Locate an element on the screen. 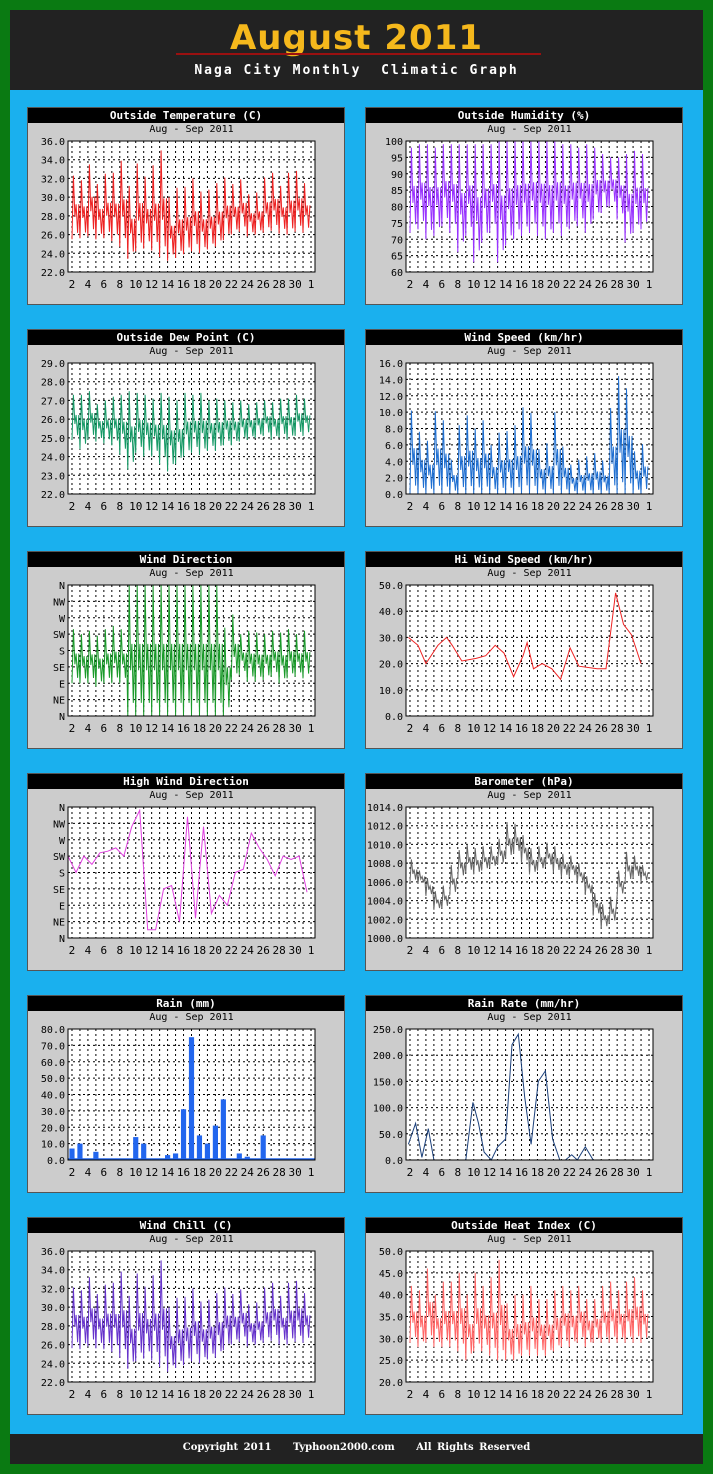 The image size is (713, 1474). y-tick-label: SW is located at coordinates (59, 857).